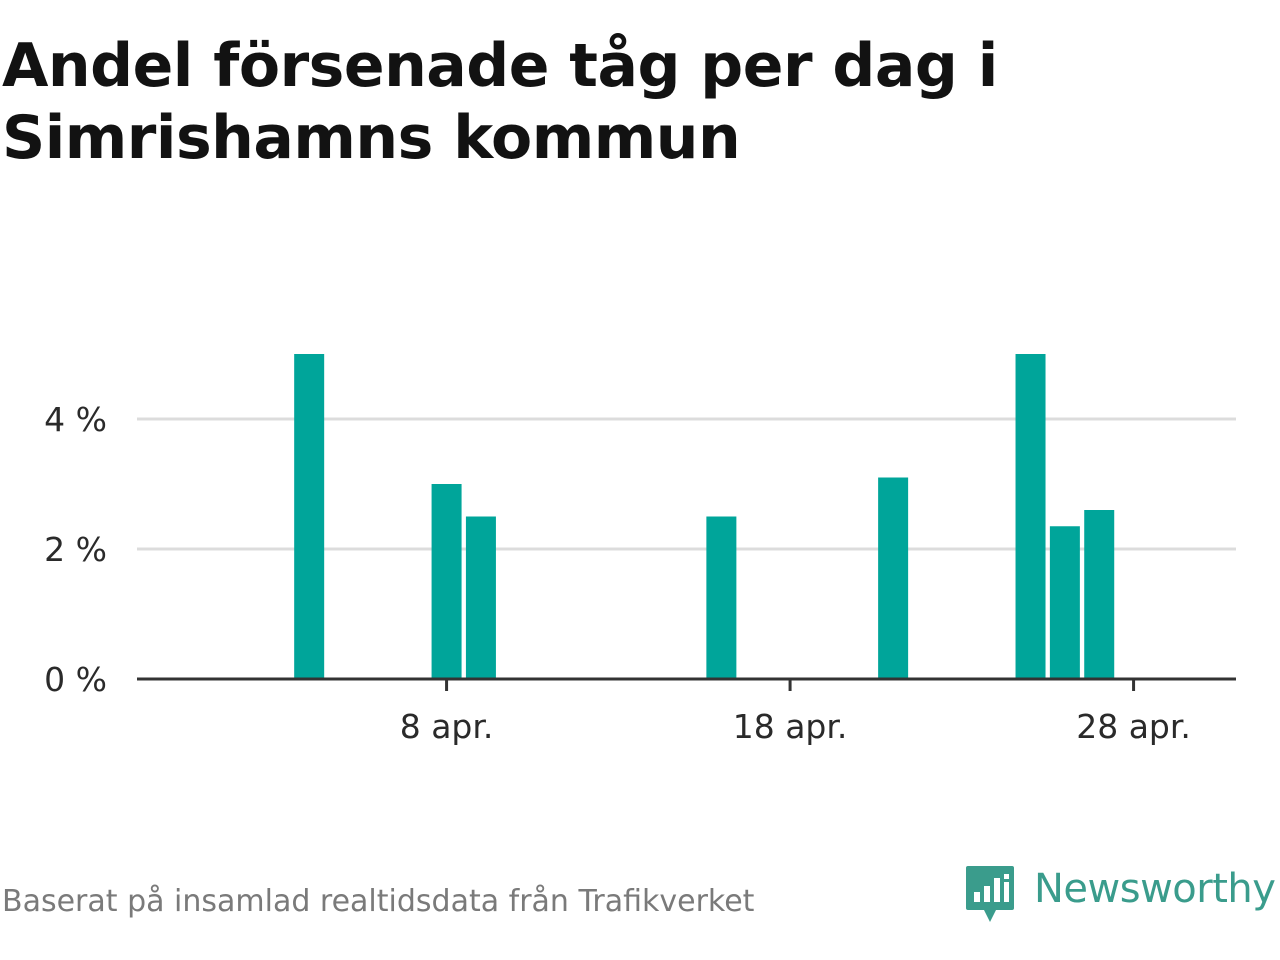 The height and width of the screenshot is (960, 1280). Describe the element at coordinates (75, 679) in the screenshot. I see `y-tick-label: 0 %` at that location.